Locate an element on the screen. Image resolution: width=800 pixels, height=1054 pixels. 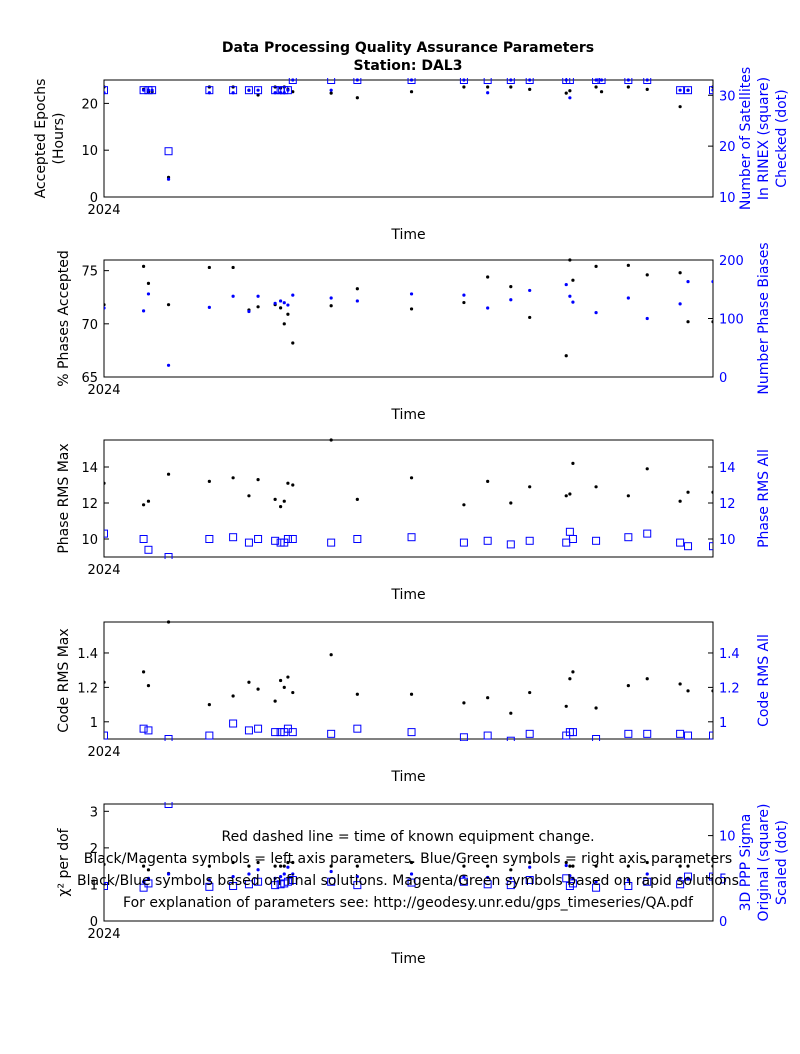
right-tick-label: 1.4 is located at coordinates (729, 654).